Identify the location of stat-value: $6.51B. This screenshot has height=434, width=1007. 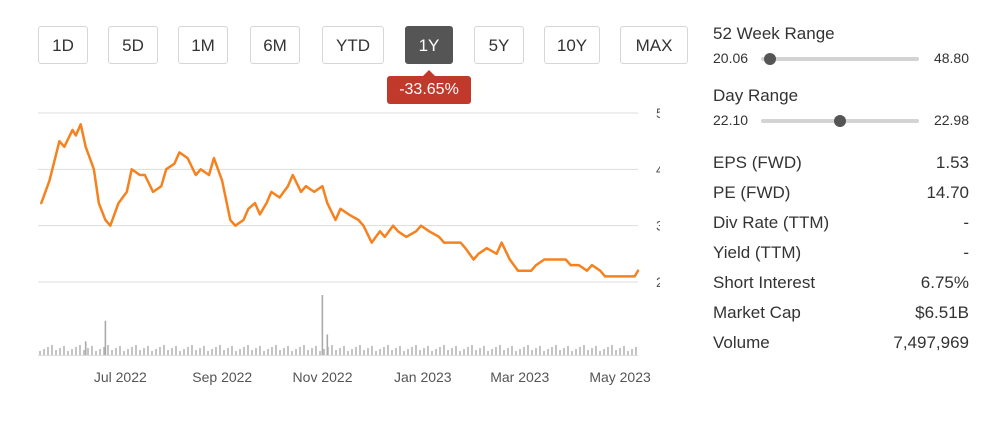
(942, 312).